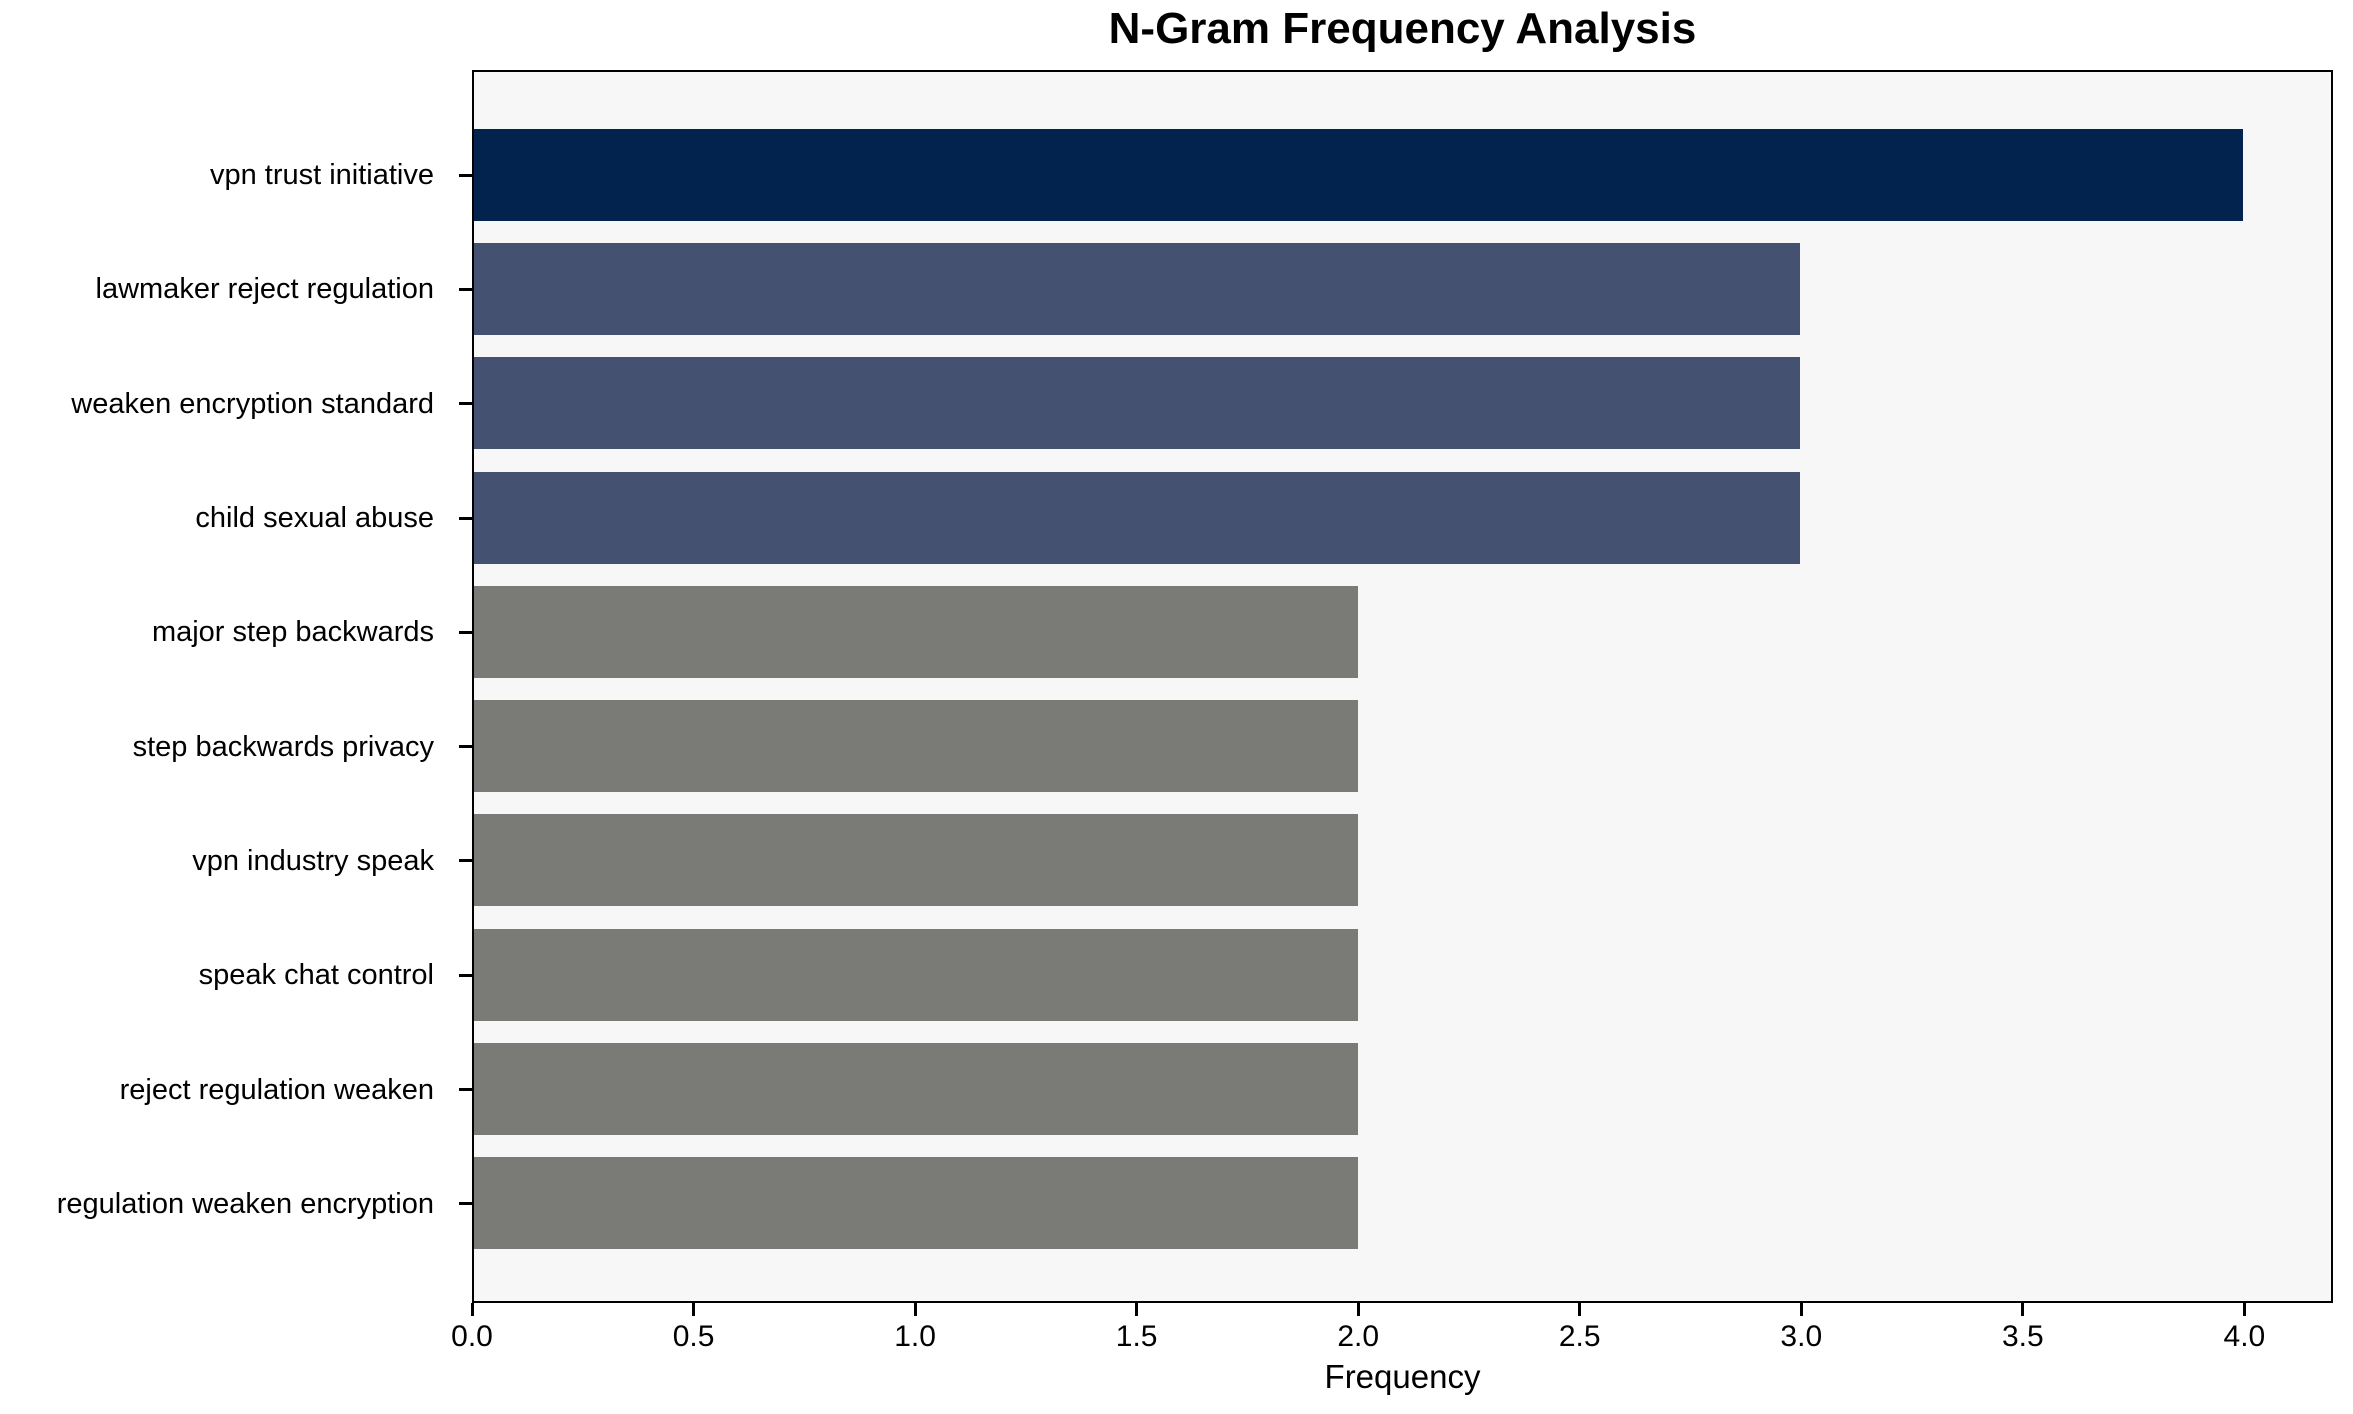 This screenshot has width=2353, height=1414. I want to click on category-label: speak chat control, so click(316, 975).